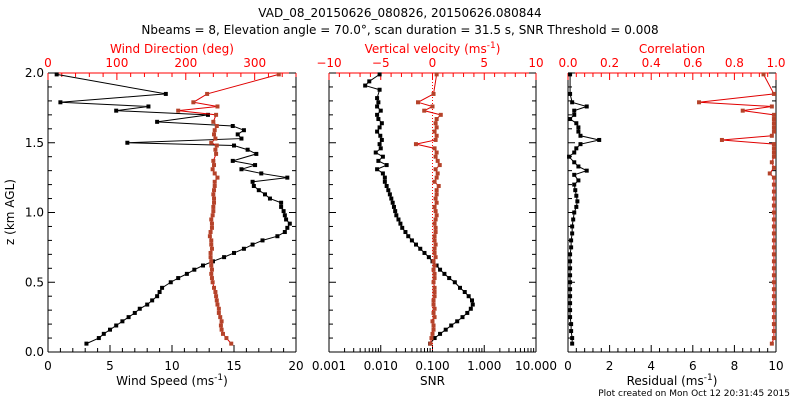 This screenshot has height=400, width=800. What do you see at coordinates (419, 208) in the screenshot?
I see `series-line-snr` at bounding box center [419, 208].